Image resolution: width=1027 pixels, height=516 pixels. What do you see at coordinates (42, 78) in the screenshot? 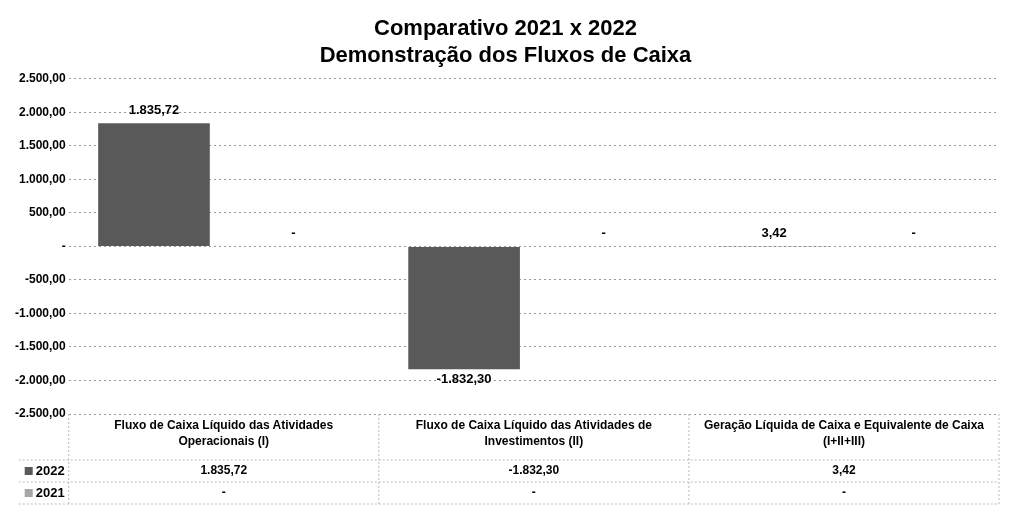
I see `y-tick-label: 2.500,00` at bounding box center [42, 78].